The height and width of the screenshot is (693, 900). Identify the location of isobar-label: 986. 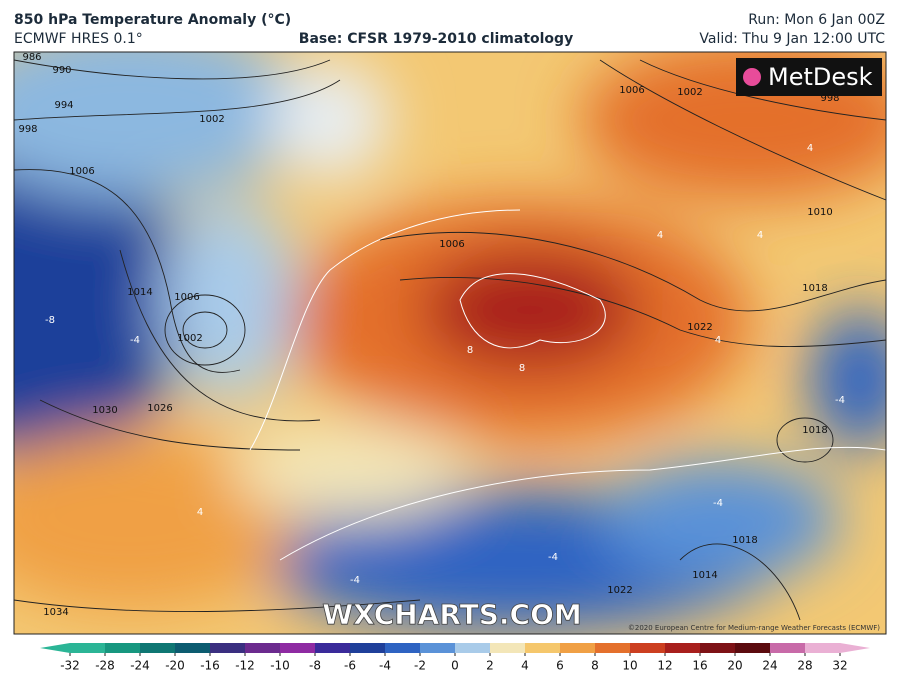
(31, 57).